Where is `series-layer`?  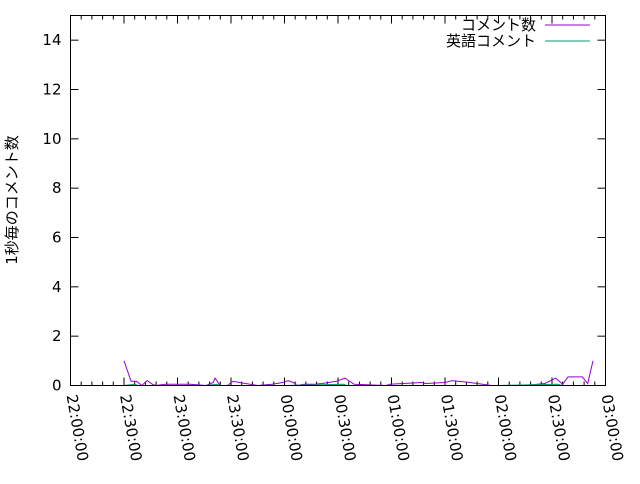 series-layer is located at coordinates (358, 373).